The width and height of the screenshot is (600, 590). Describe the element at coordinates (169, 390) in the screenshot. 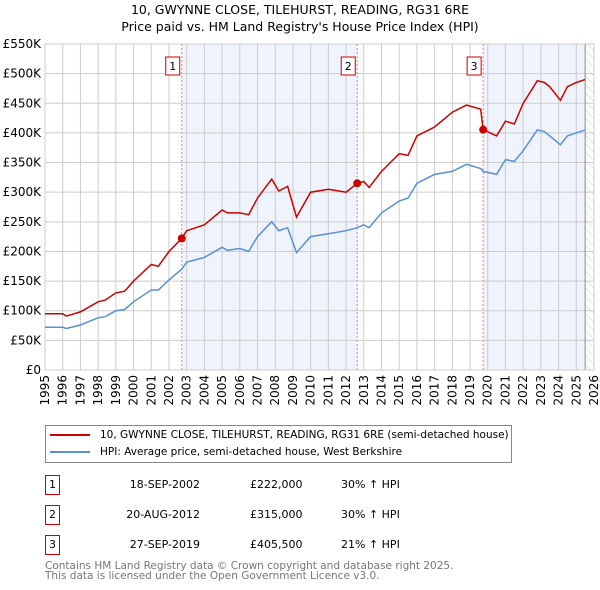

I see `x-tick-label: 2002` at that location.